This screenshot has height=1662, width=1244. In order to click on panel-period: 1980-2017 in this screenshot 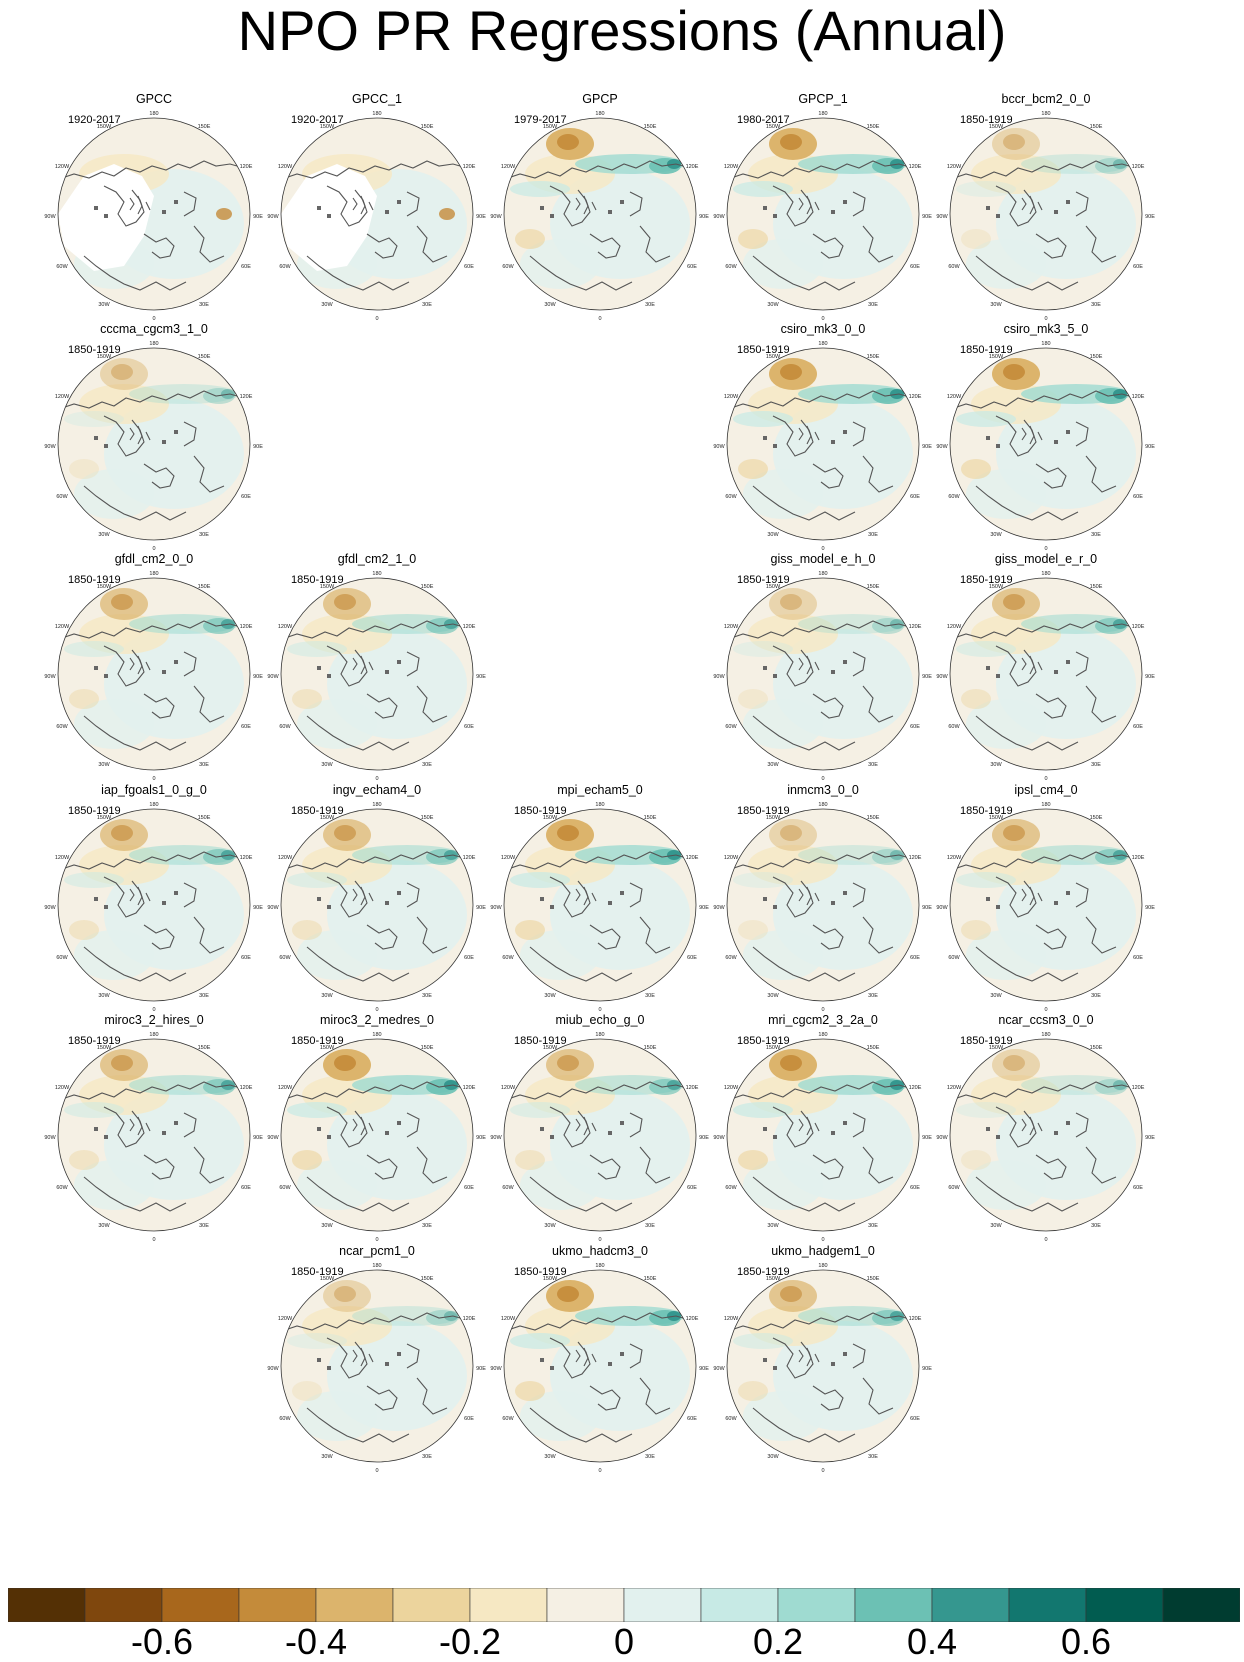, I will do `click(763, 120)`.